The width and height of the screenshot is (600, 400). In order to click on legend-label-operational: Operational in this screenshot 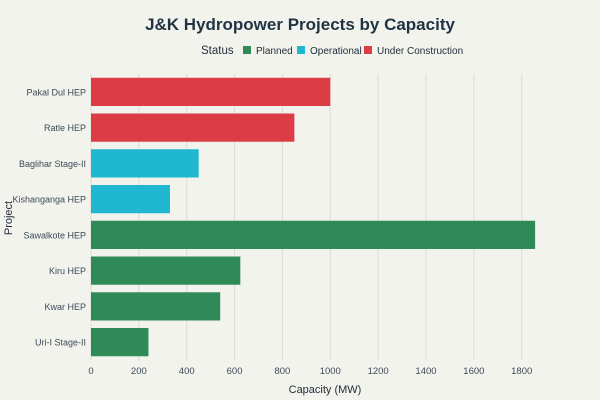, I will do `click(336, 51)`.